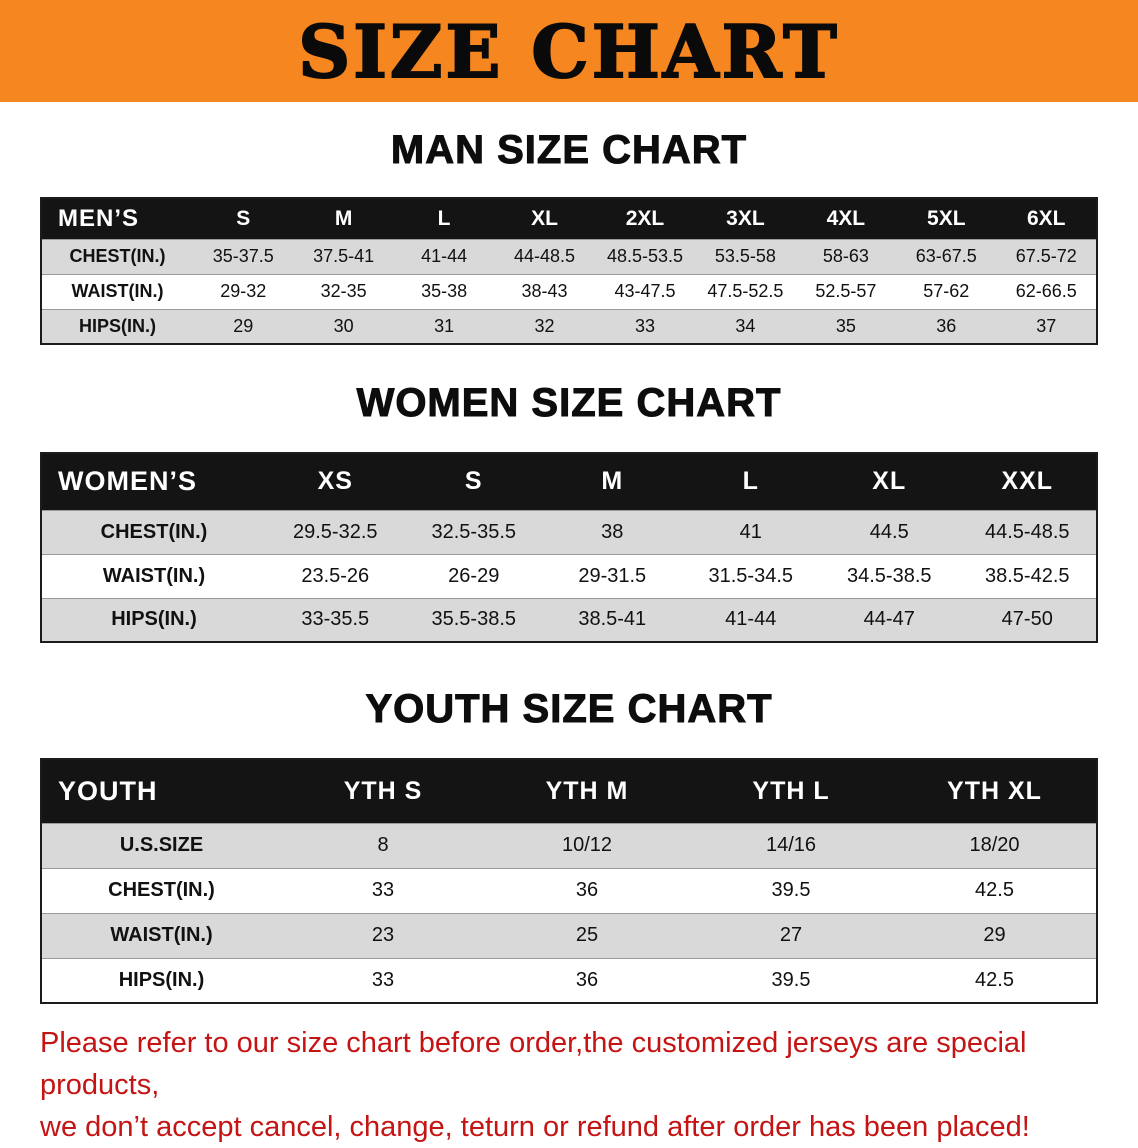 Image resolution: width=1138 pixels, height=1148 pixels. I want to click on column-header: 6XL, so click(1046, 218).